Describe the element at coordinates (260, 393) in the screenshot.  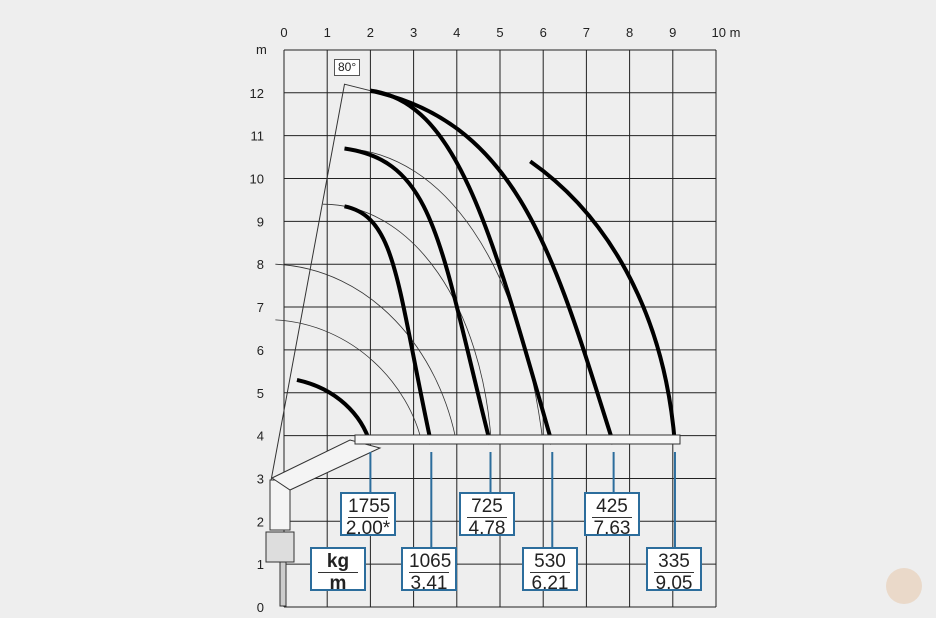
I see `y-tick-label: 5` at that location.